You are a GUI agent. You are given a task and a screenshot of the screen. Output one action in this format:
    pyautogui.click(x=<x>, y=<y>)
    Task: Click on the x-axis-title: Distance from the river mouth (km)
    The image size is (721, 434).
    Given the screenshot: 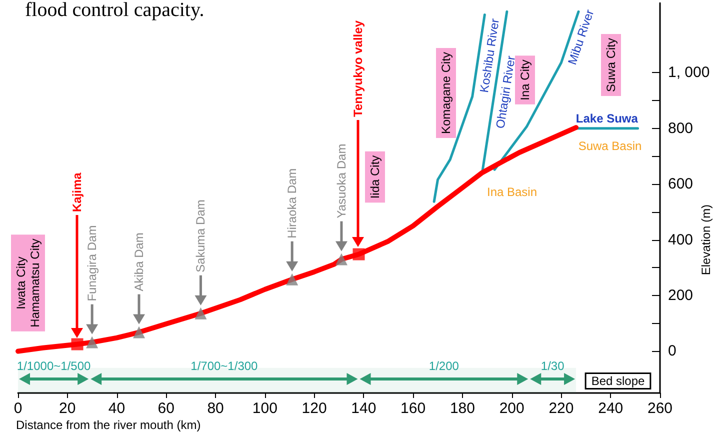 What is the action you would take?
    pyautogui.click(x=108, y=425)
    